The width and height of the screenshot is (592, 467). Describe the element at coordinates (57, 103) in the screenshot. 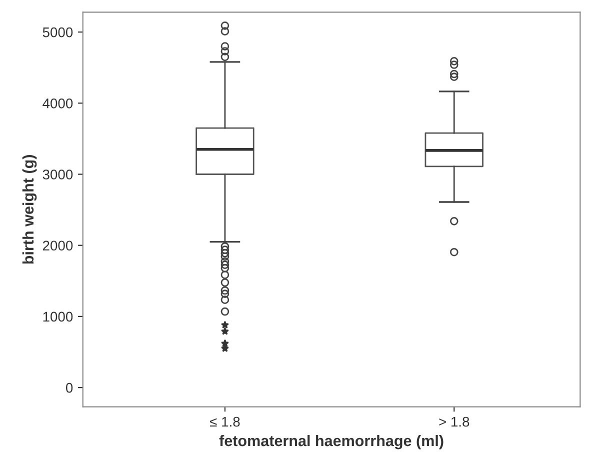

I see `y-tick-label: 4000` at that location.